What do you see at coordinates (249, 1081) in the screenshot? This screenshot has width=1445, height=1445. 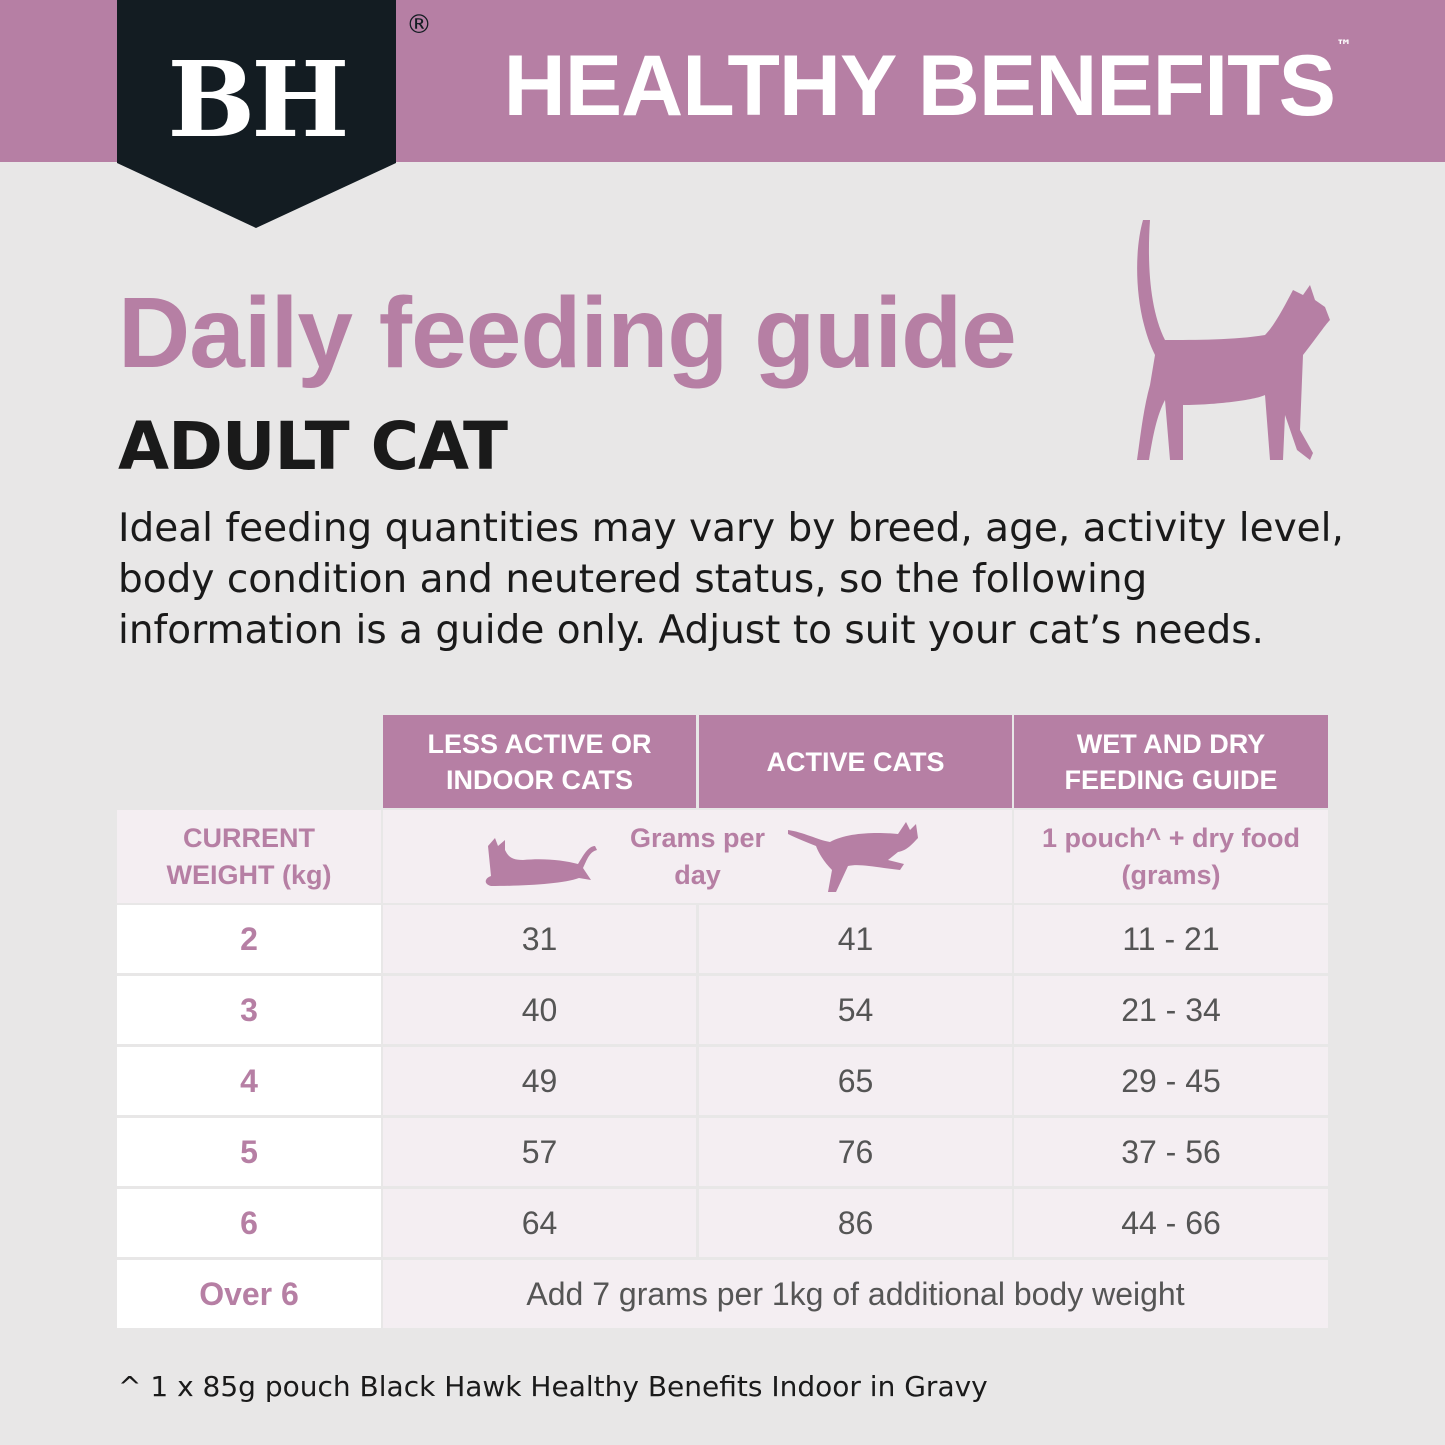 I see `weight-cell: 4` at bounding box center [249, 1081].